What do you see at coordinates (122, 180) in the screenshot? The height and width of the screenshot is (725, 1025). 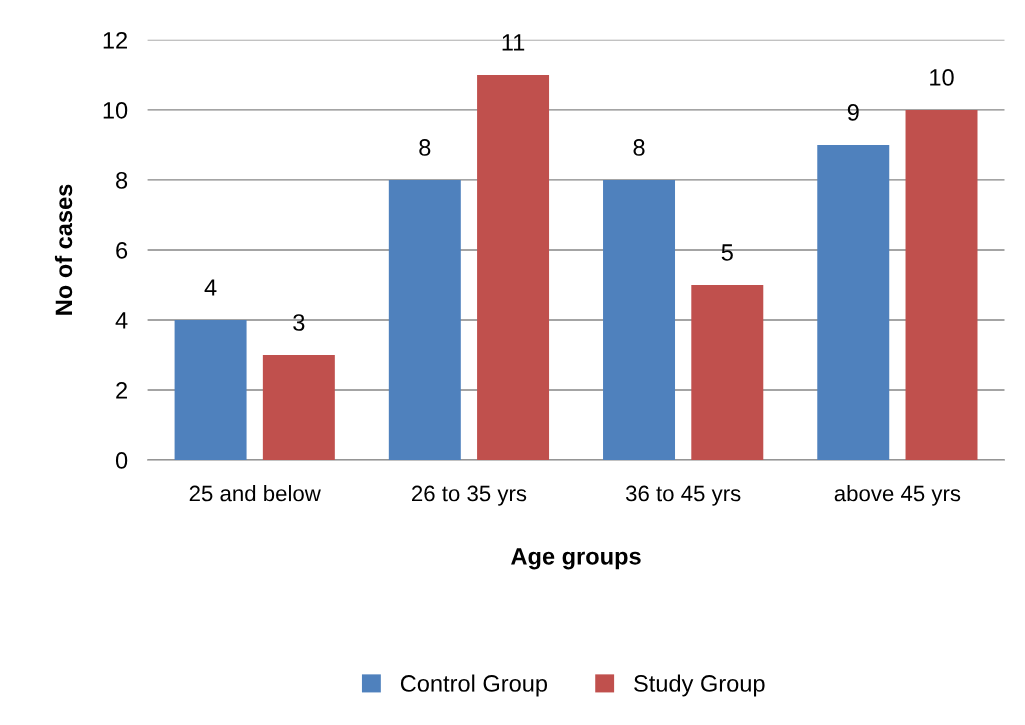 I see `y-tick-label: 8` at bounding box center [122, 180].